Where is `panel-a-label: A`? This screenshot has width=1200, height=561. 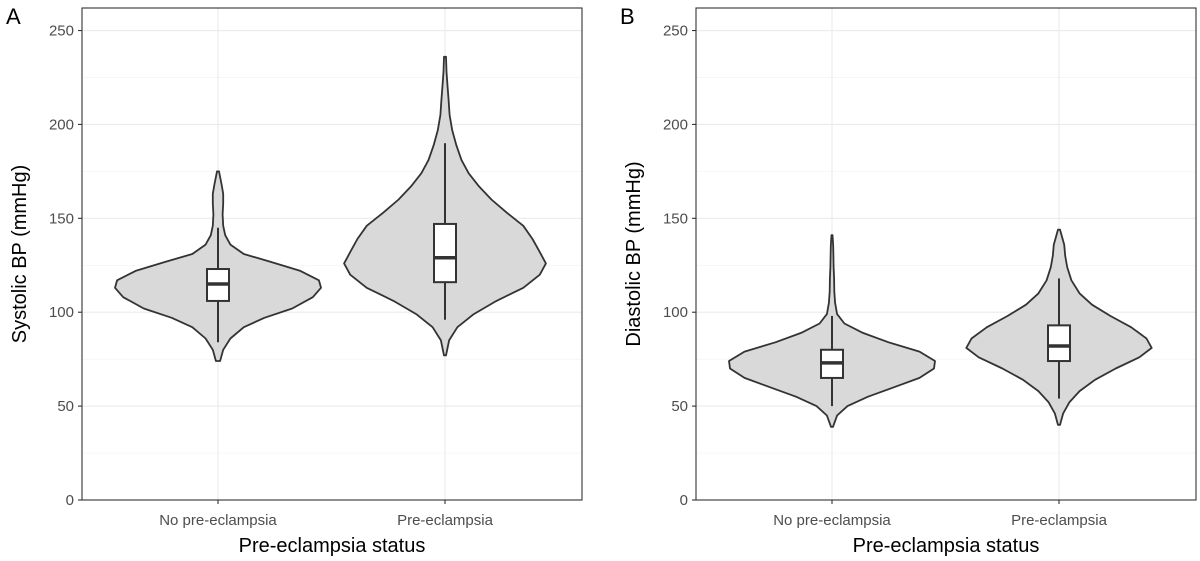 panel-a-label: A is located at coordinates (13, 16).